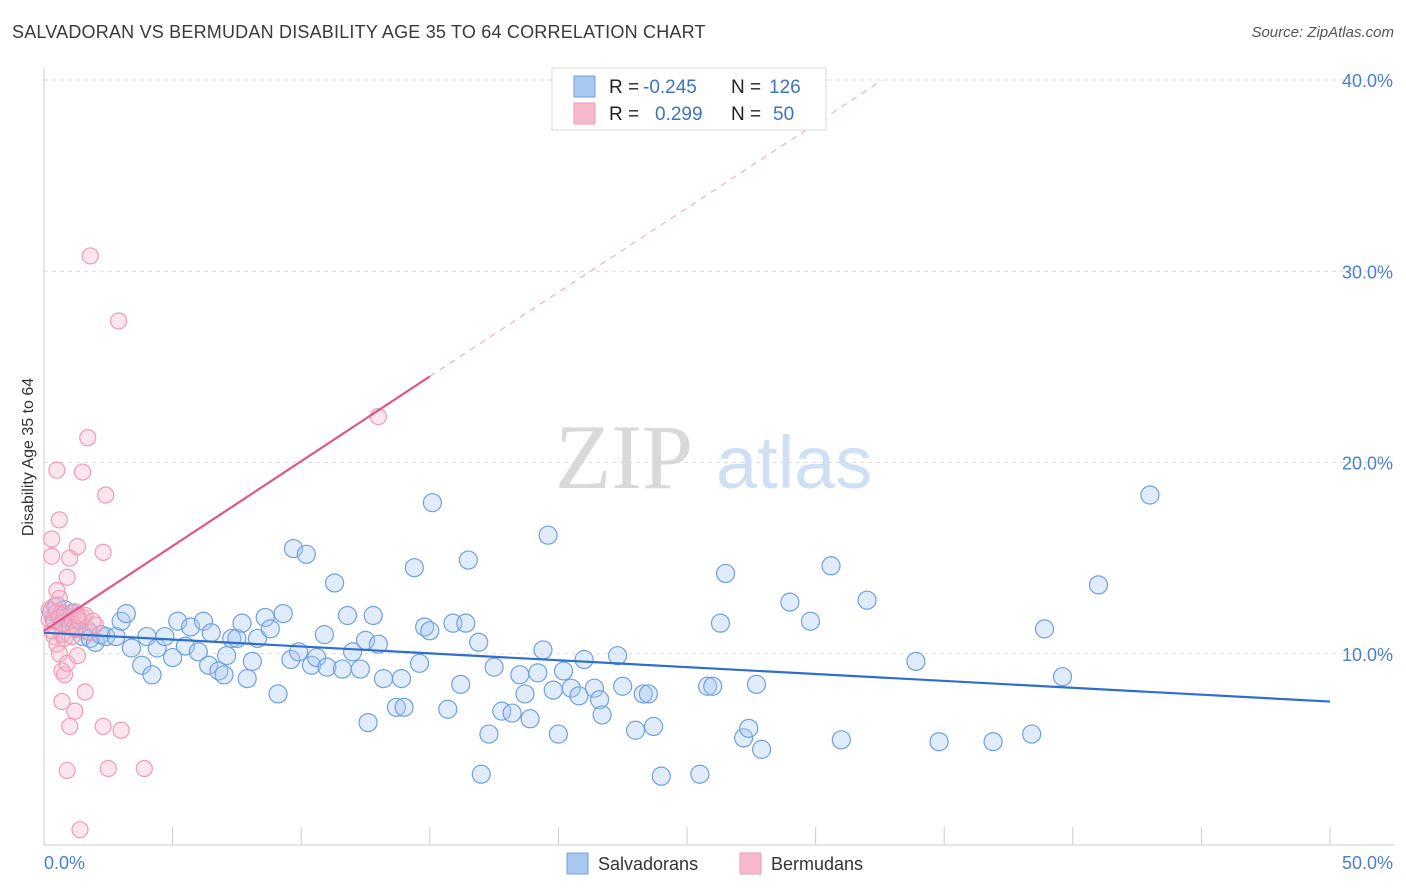 This screenshot has height=892, width=1406. Describe the element at coordinates (577, 863) in the screenshot. I see `bottom-legend-swatch-salvadorans` at that location.